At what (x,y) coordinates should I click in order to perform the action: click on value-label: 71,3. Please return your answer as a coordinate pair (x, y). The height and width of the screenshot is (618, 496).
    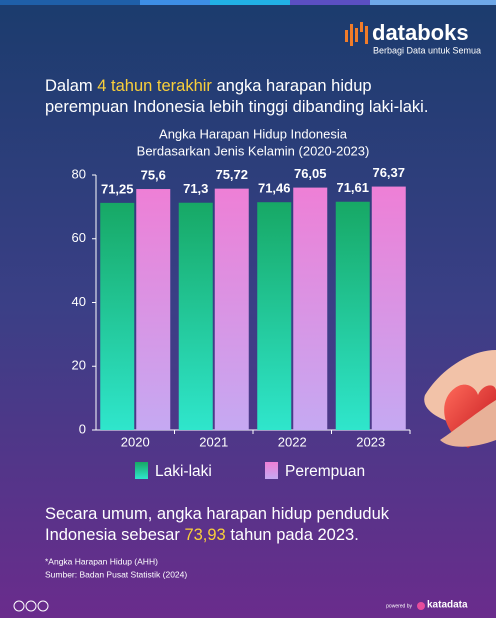
    Looking at the image, I should click on (195, 188).